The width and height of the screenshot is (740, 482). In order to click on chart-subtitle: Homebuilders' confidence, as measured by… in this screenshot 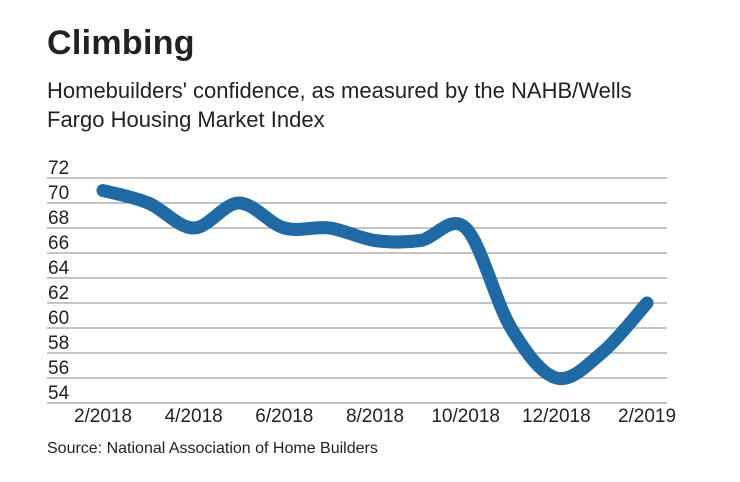, I will do `click(339, 105)`.